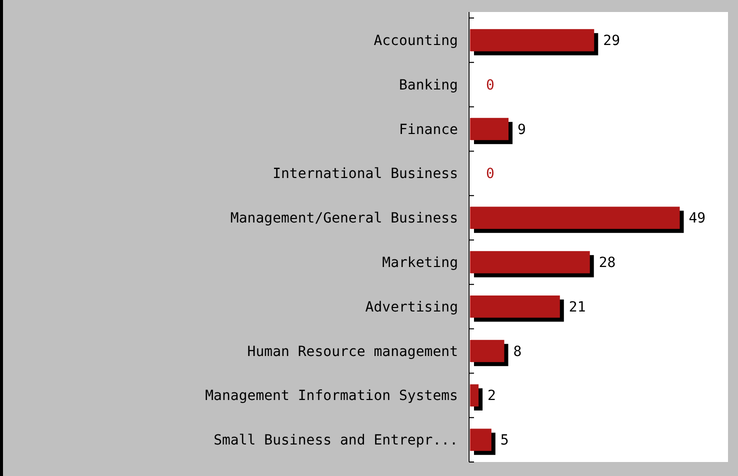 The image size is (738, 476). What do you see at coordinates (607, 263) in the screenshot?
I see `data-label: 28` at bounding box center [607, 263].